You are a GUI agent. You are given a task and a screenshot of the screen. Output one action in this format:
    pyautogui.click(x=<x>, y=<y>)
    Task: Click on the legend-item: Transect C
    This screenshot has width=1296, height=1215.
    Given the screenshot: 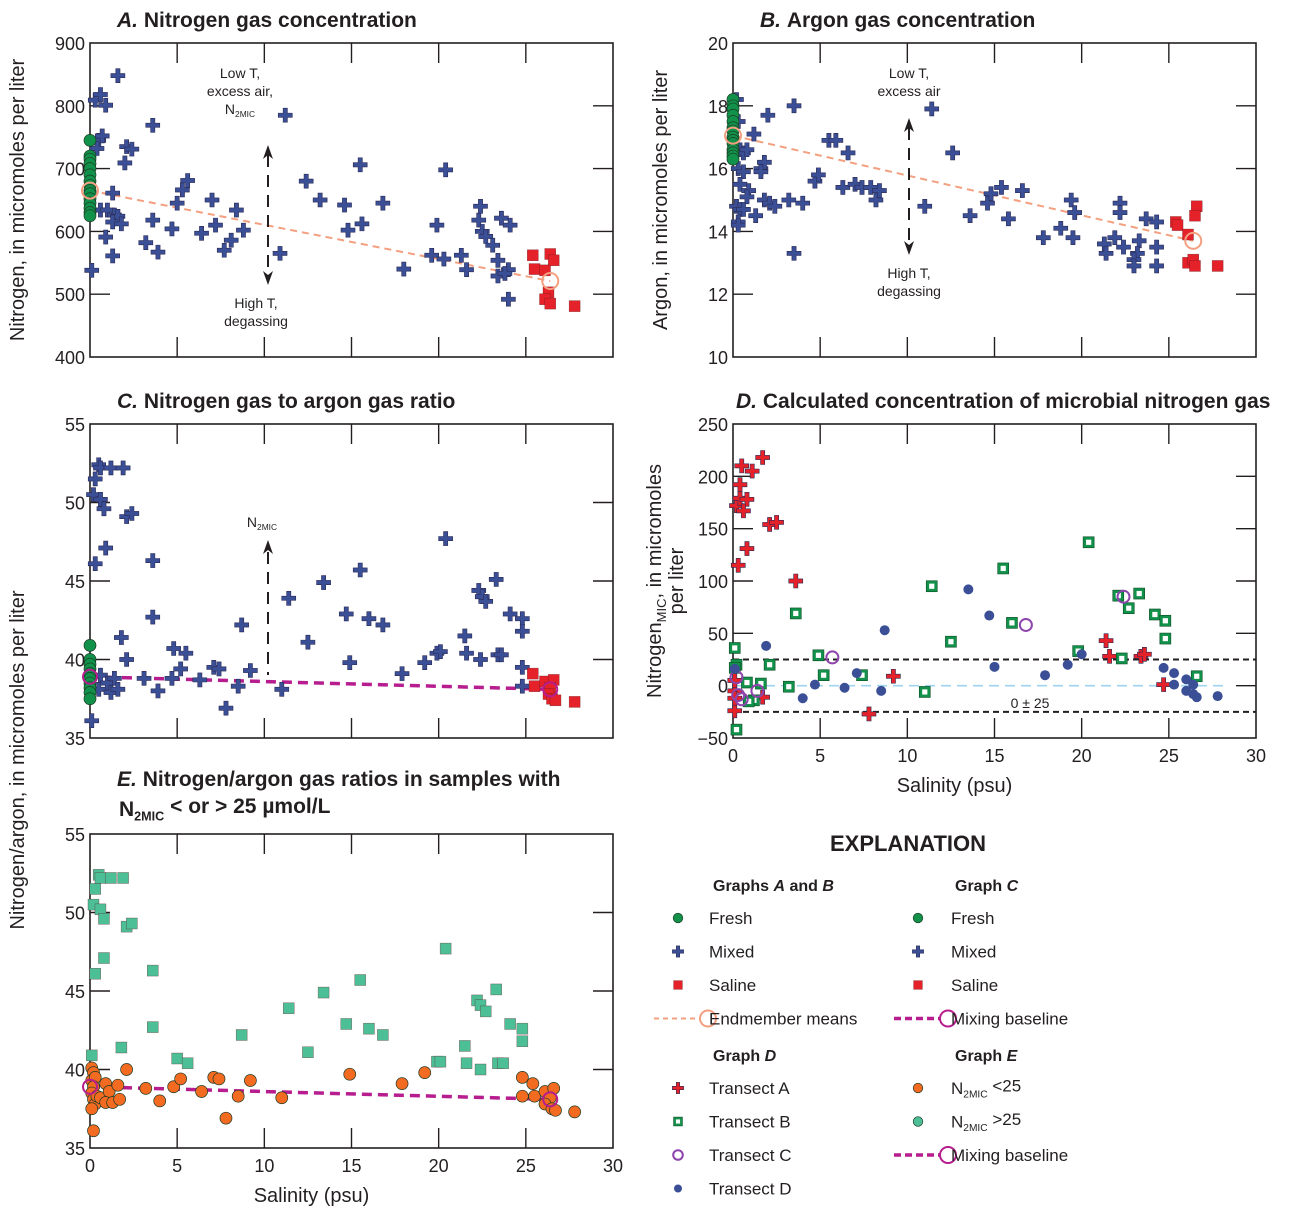 What is the action you would take?
    pyautogui.click(x=732, y=1155)
    